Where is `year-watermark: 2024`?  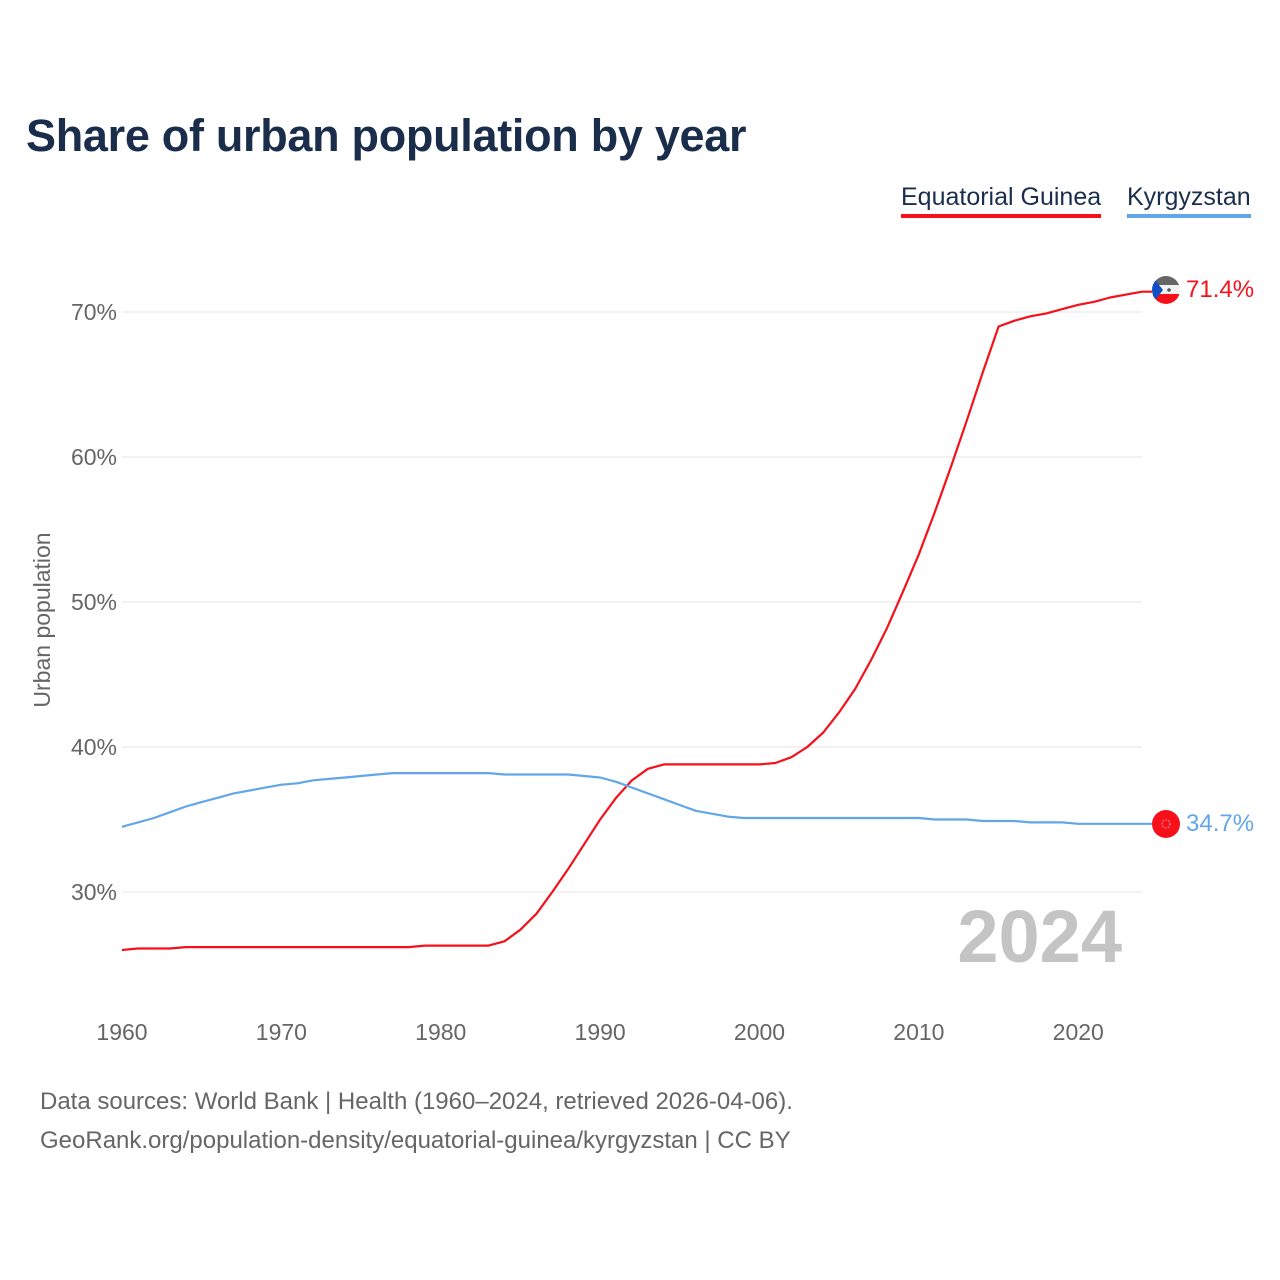
year-watermark: 2024 is located at coordinates (1039, 936).